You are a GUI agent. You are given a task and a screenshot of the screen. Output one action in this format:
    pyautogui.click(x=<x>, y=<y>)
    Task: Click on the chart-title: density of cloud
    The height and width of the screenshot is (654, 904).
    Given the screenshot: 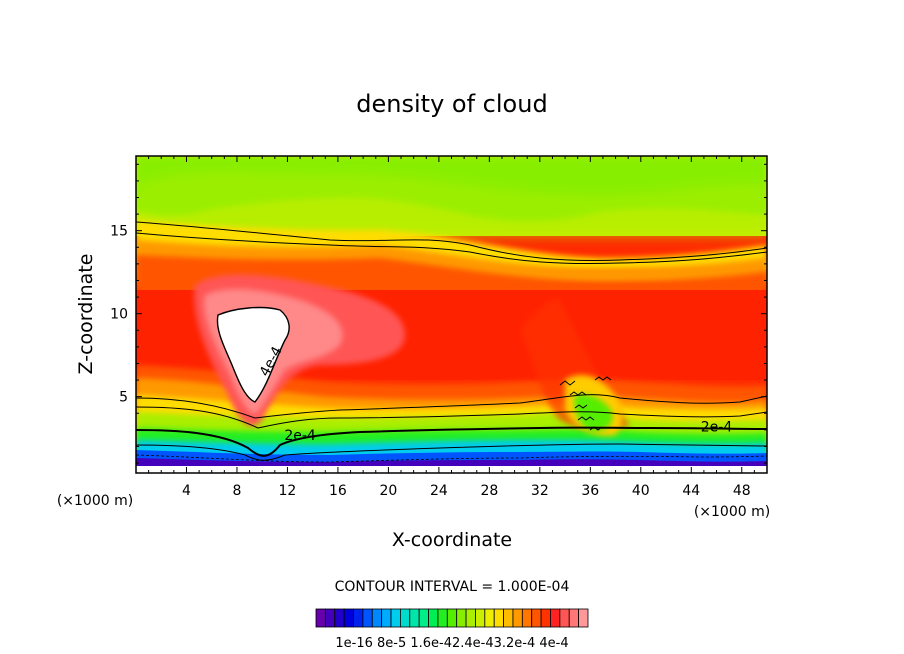 What is the action you would take?
    pyautogui.click(x=451, y=104)
    